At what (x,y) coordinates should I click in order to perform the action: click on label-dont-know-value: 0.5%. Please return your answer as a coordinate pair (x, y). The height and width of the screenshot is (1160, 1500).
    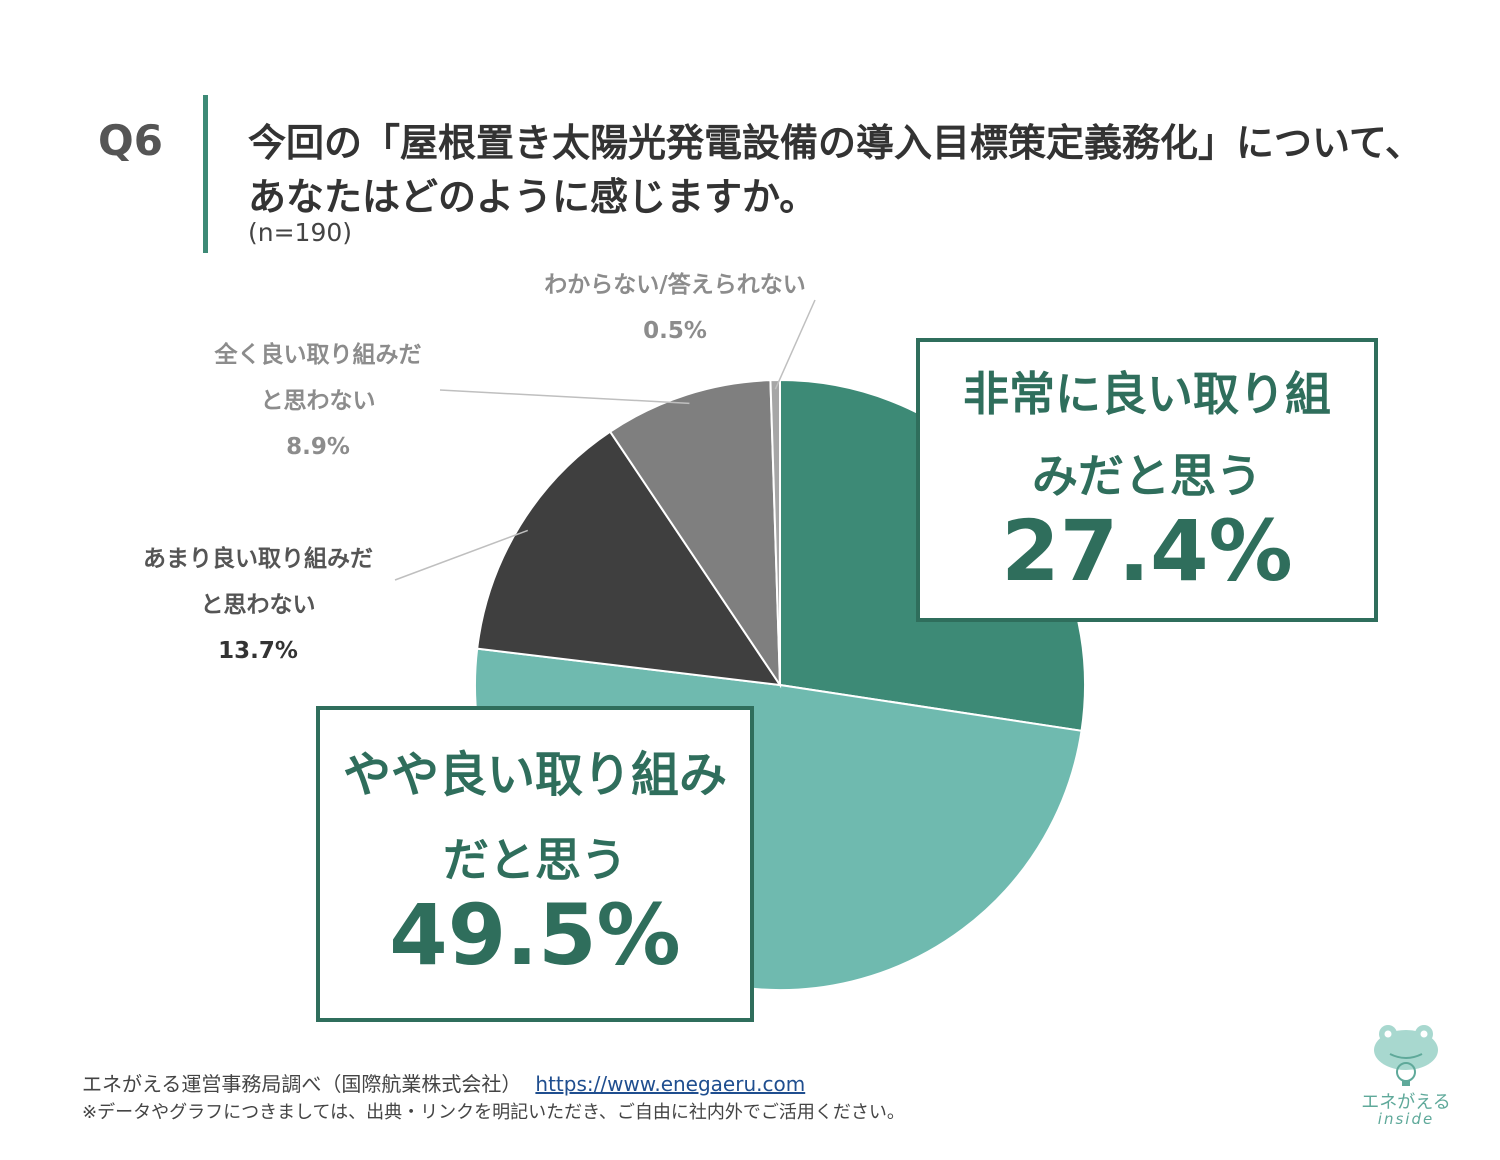
    Looking at the image, I should click on (675, 331).